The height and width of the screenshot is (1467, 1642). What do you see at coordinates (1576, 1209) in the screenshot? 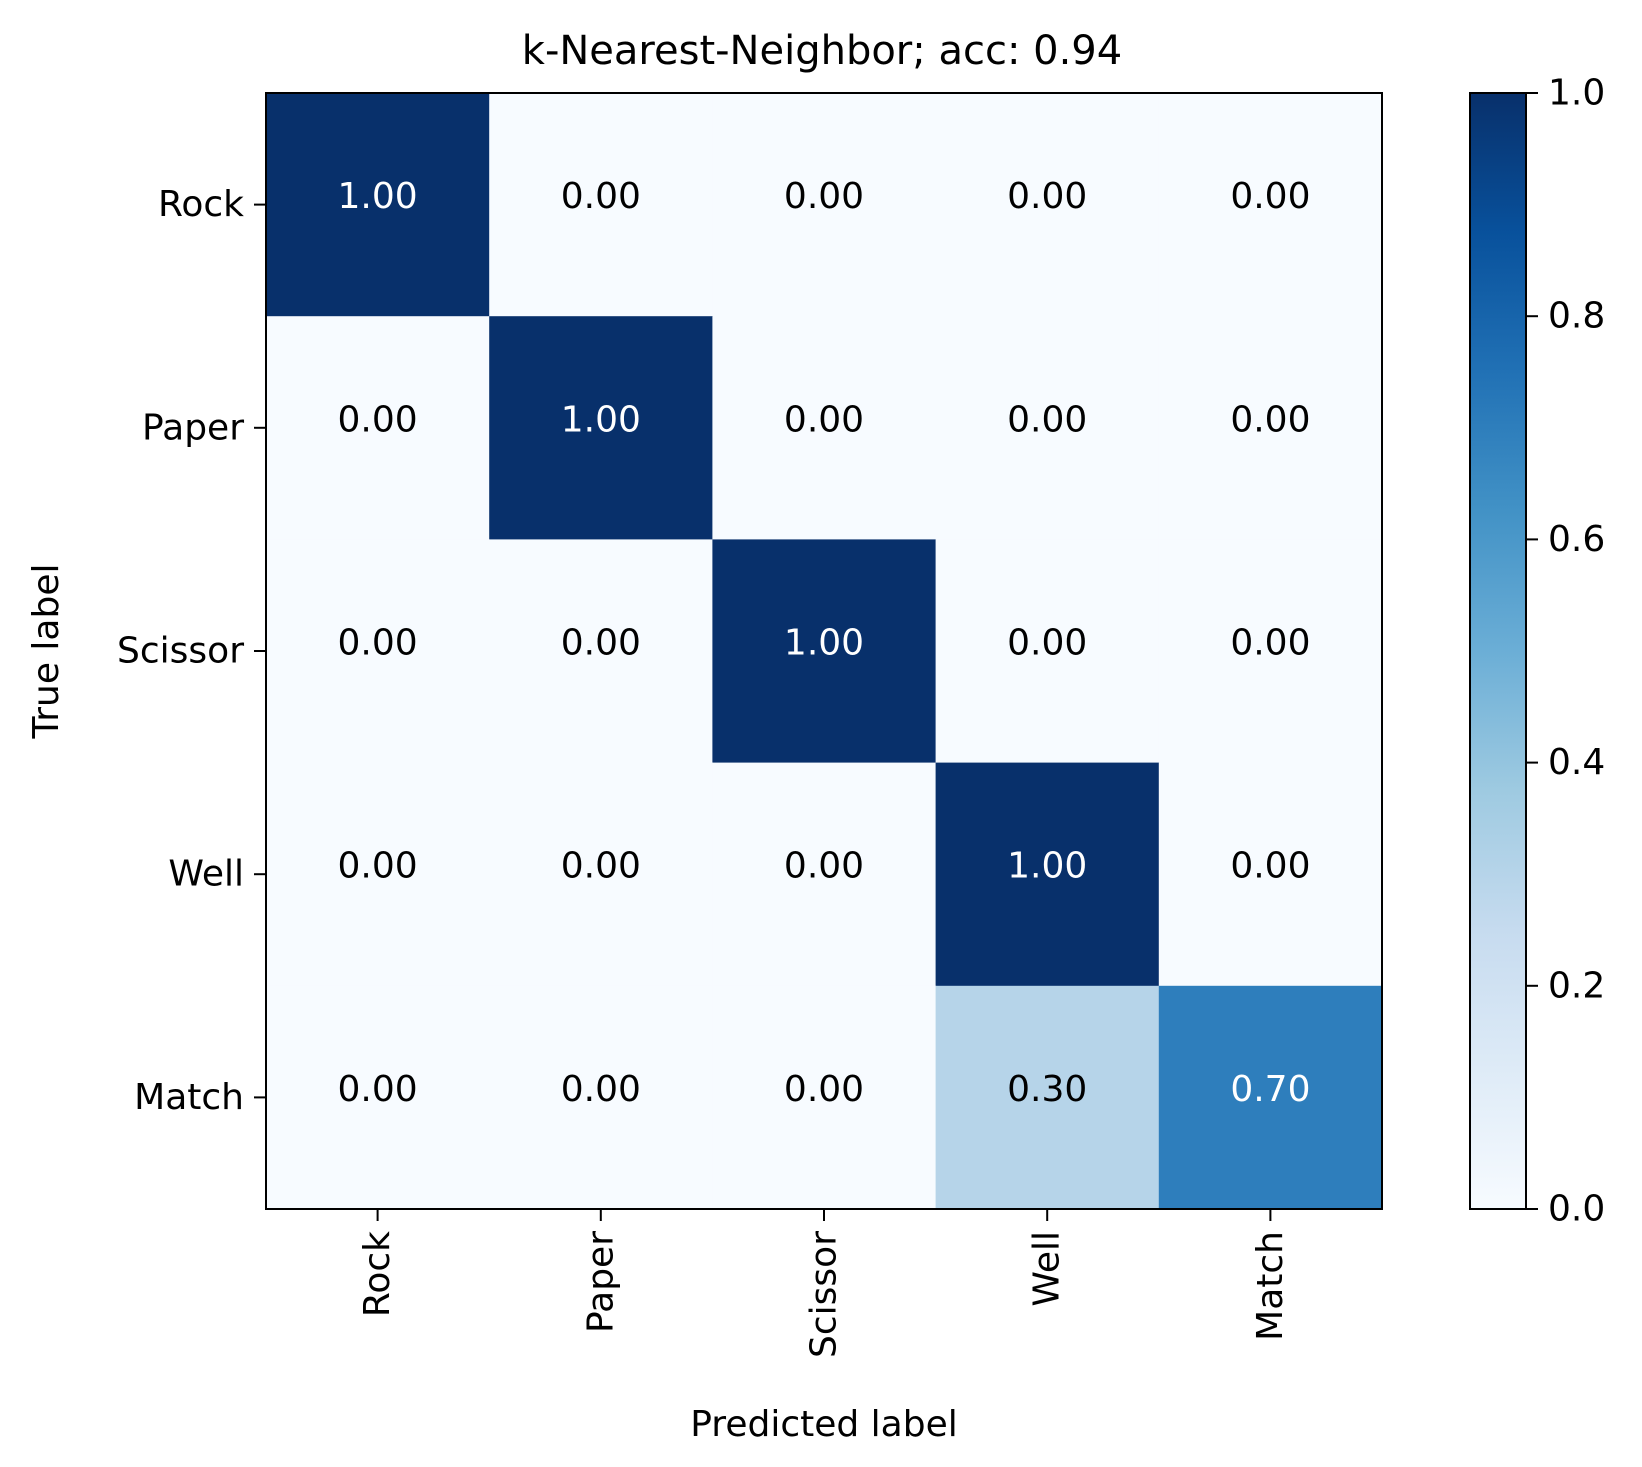
I see `colorbar-tick-label: 0.0` at bounding box center [1576, 1209].